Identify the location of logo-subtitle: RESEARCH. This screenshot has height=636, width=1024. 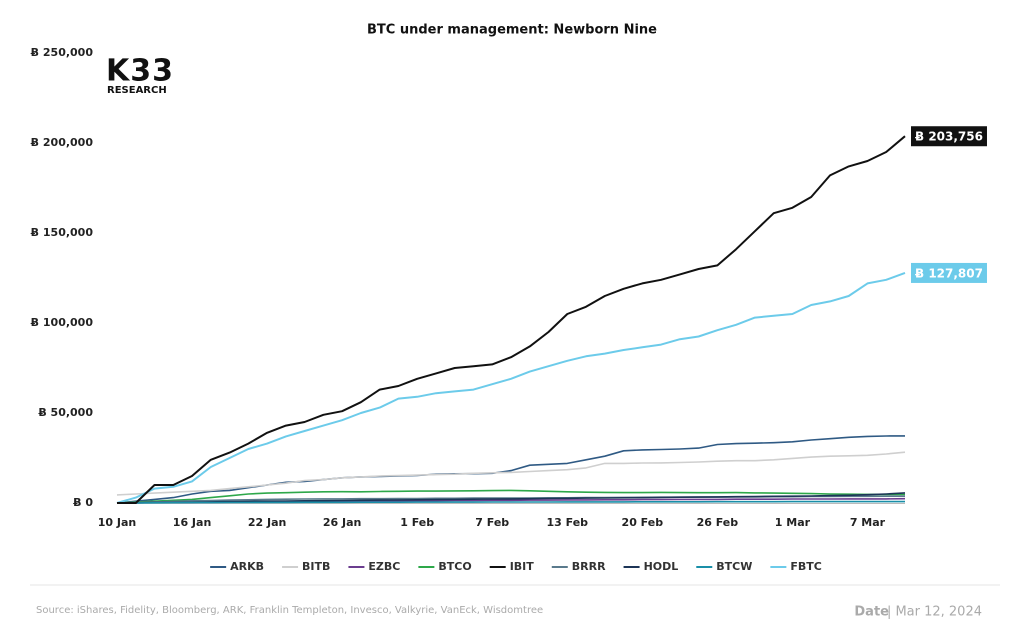
(137, 90).